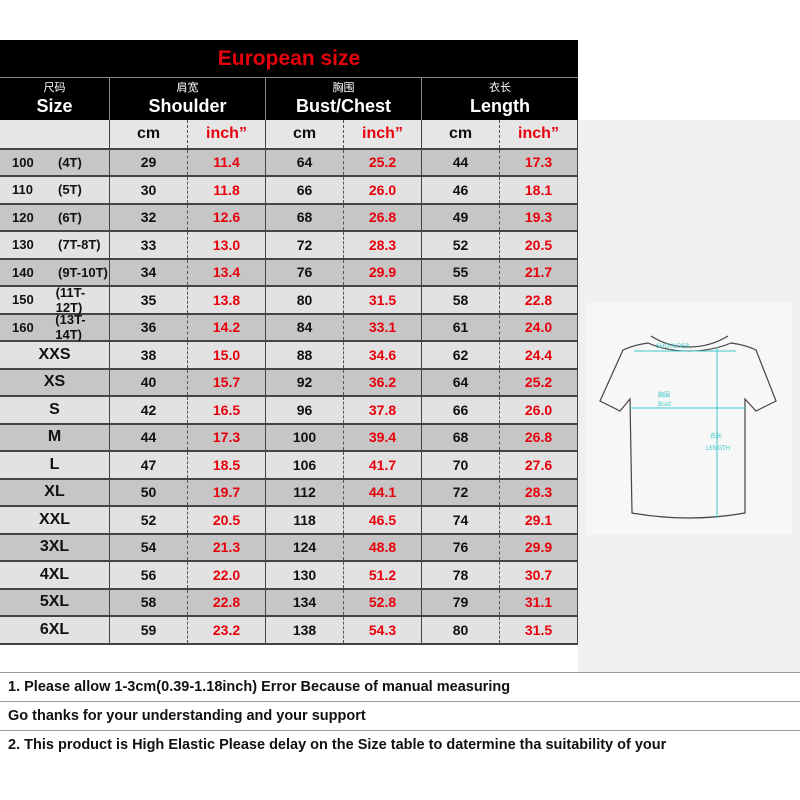  Describe the element at coordinates (70, 299) in the screenshot. I see `kid-size: (11T-12T)` at that location.